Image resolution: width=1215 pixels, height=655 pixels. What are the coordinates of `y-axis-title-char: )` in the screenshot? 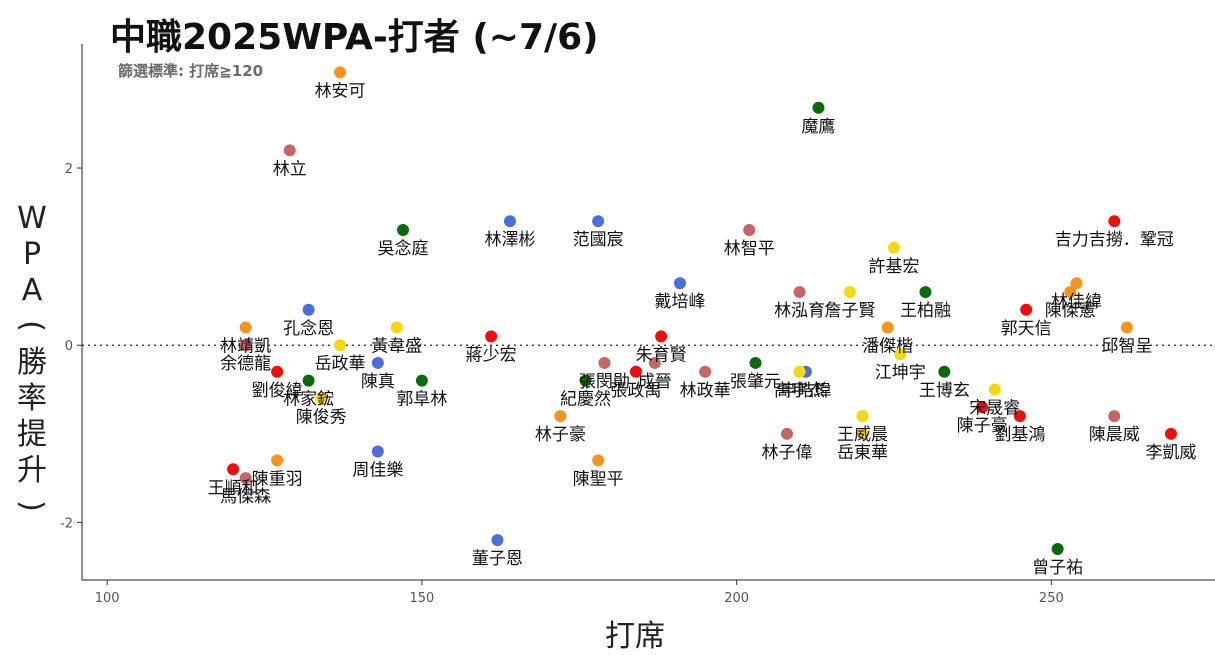 It's located at (31, 506).